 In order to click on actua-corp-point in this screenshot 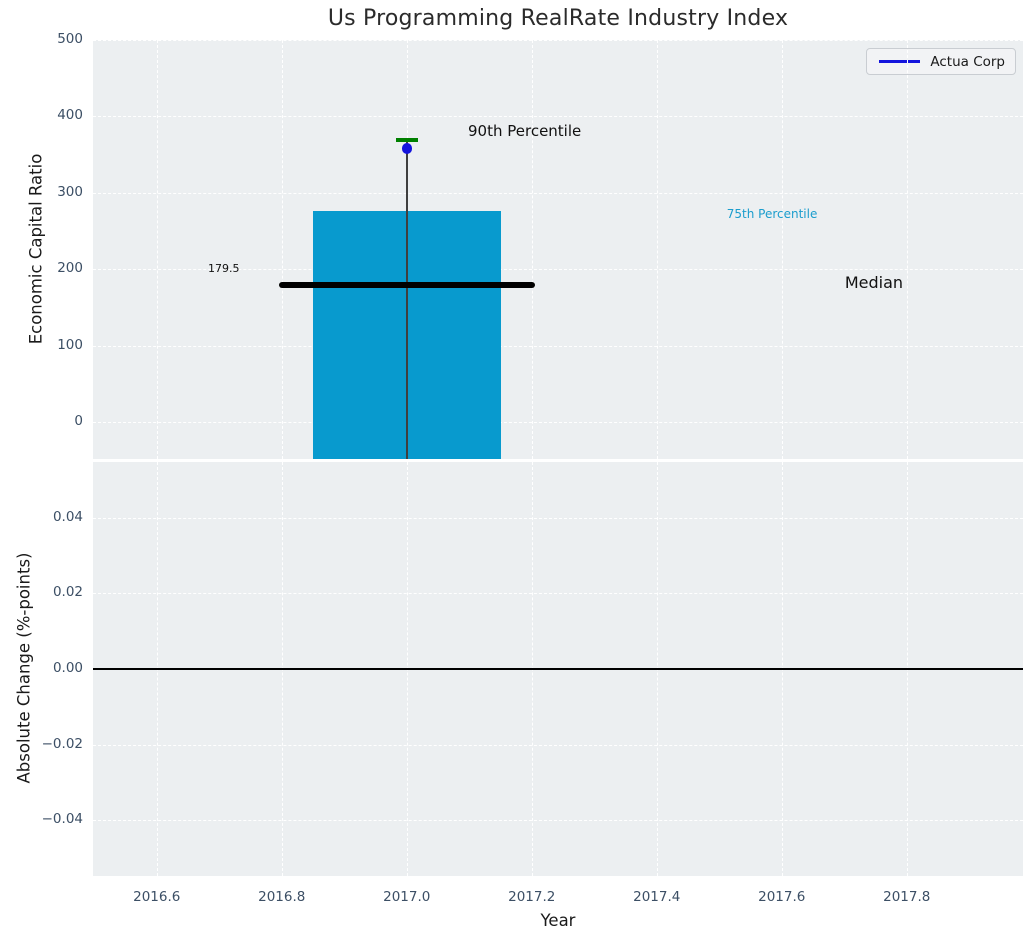, I will do `click(406, 148)`.